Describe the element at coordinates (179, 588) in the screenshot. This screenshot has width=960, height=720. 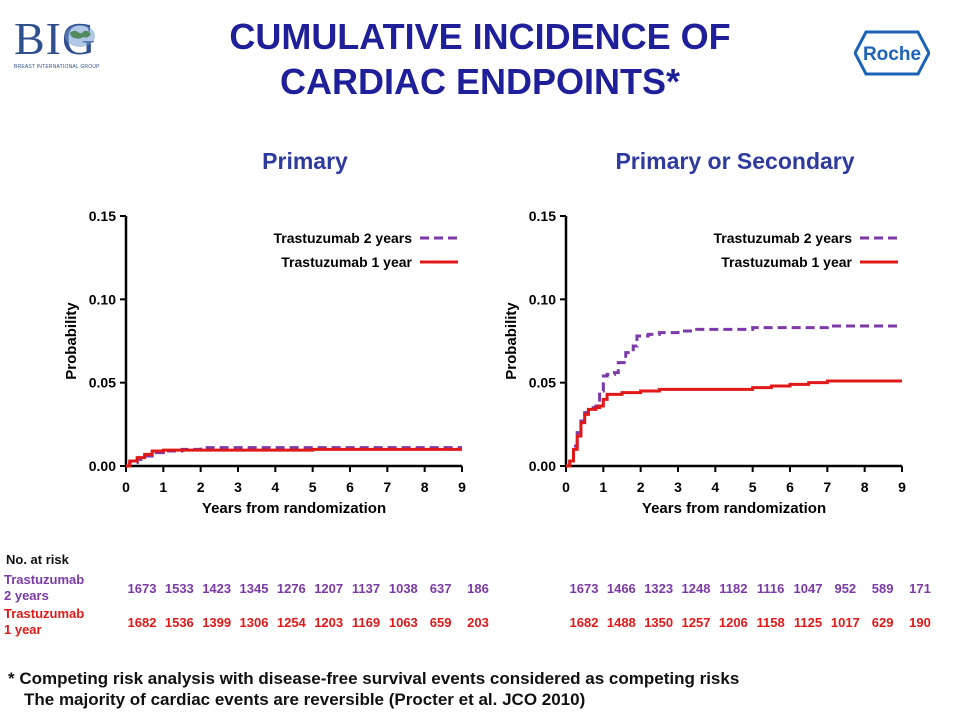
I see `at-risk-value: 1533` at that location.